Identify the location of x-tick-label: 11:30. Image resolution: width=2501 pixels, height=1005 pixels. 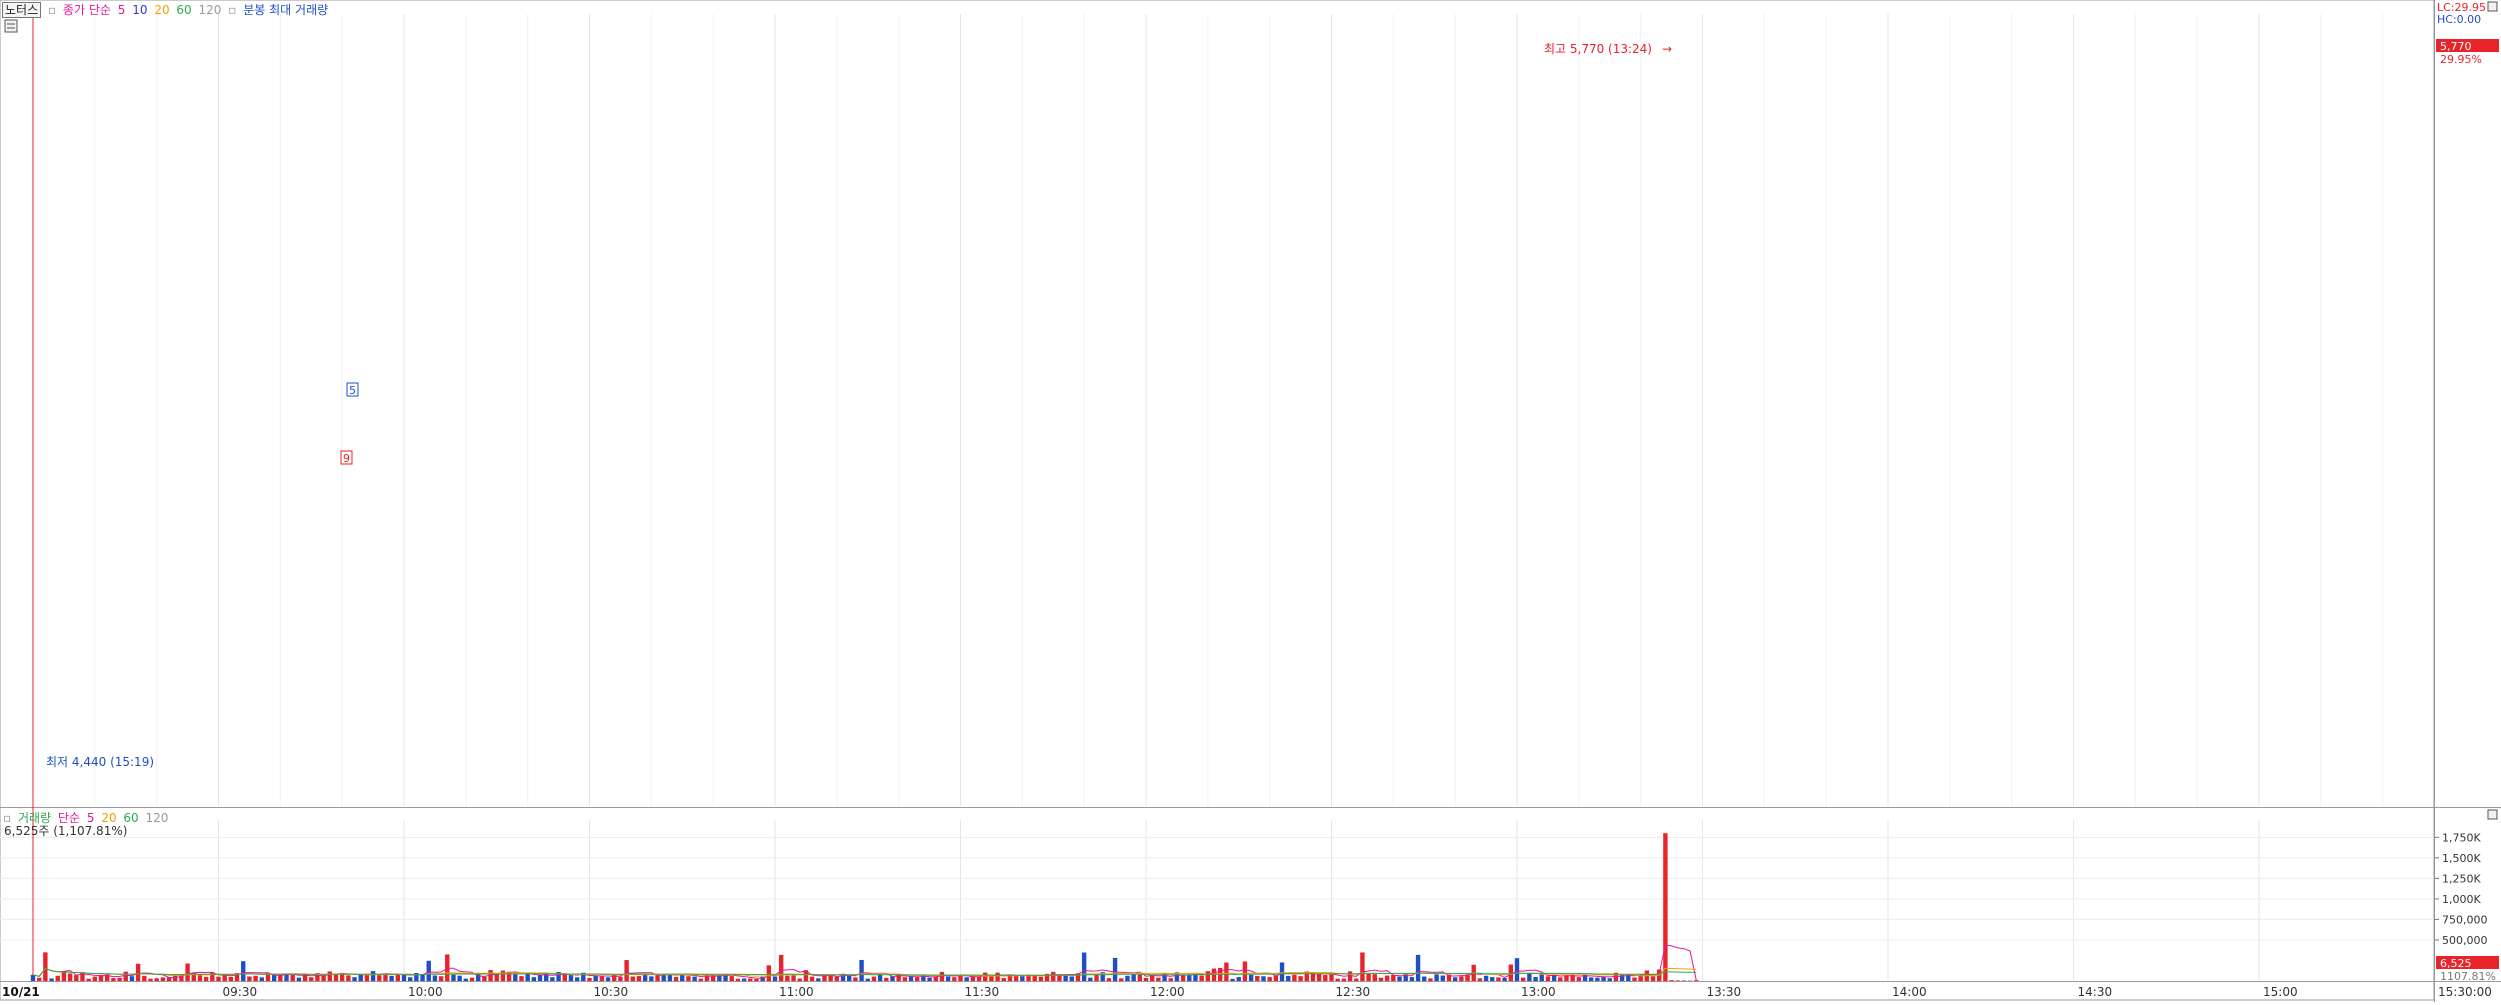
(982, 992).